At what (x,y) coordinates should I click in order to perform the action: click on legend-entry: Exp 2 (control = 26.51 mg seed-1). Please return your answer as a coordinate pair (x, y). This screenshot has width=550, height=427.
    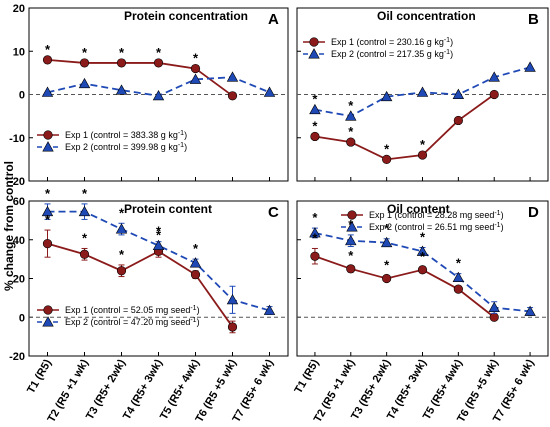
    Looking at the image, I should click on (422, 226).